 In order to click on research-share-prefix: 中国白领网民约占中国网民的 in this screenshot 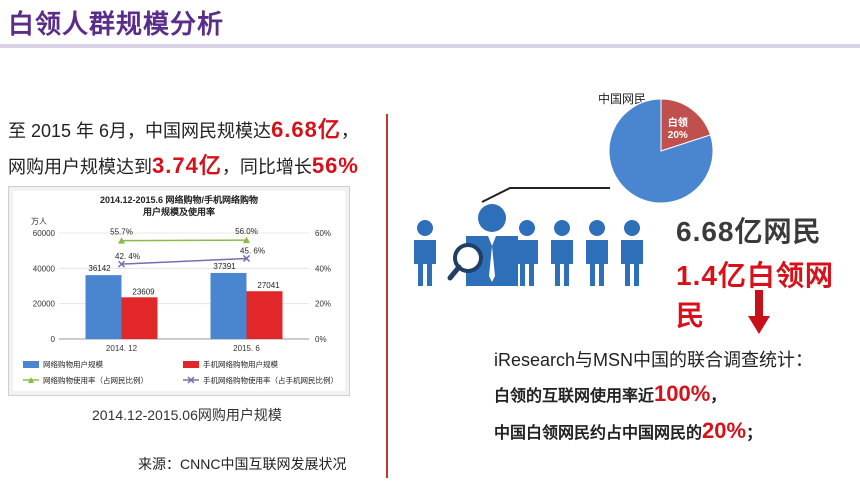, I will do `click(598, 433)`.